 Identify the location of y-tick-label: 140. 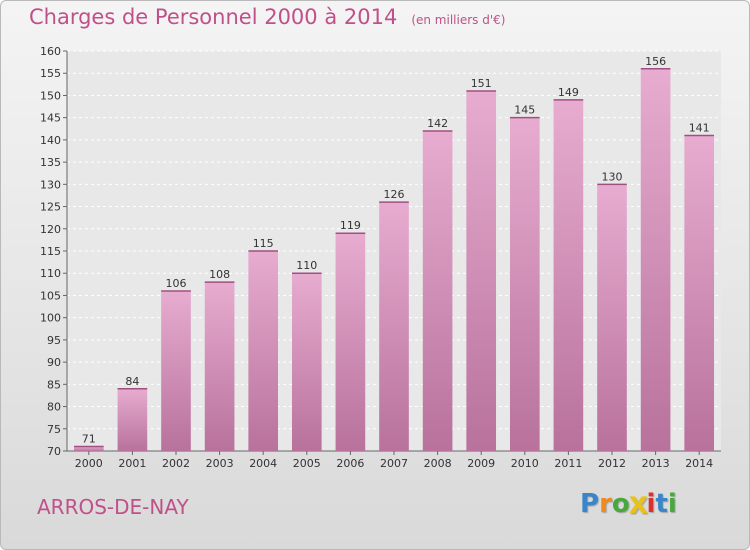
(50, 140).